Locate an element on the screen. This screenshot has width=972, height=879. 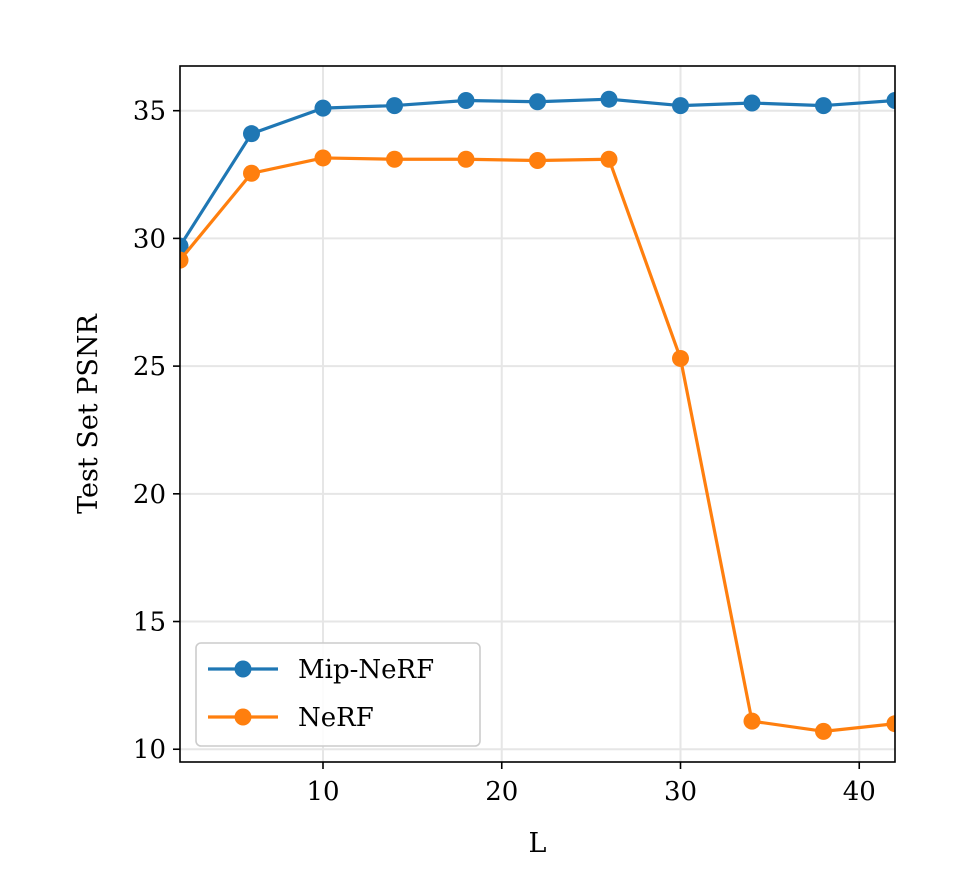
legend-label: NeRF is located at coordinates (336, 718).